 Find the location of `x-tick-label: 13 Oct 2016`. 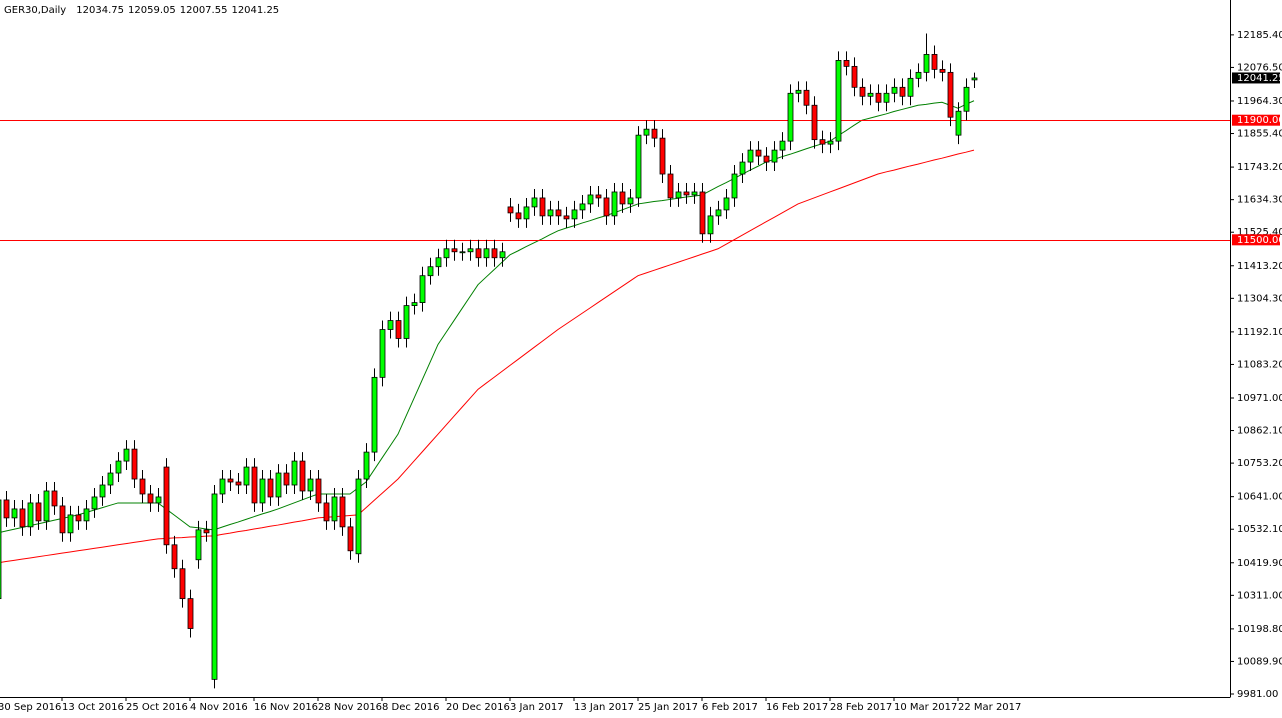

x-tick-label: 13 Oct 2016 is located at coordinates (93, 707).